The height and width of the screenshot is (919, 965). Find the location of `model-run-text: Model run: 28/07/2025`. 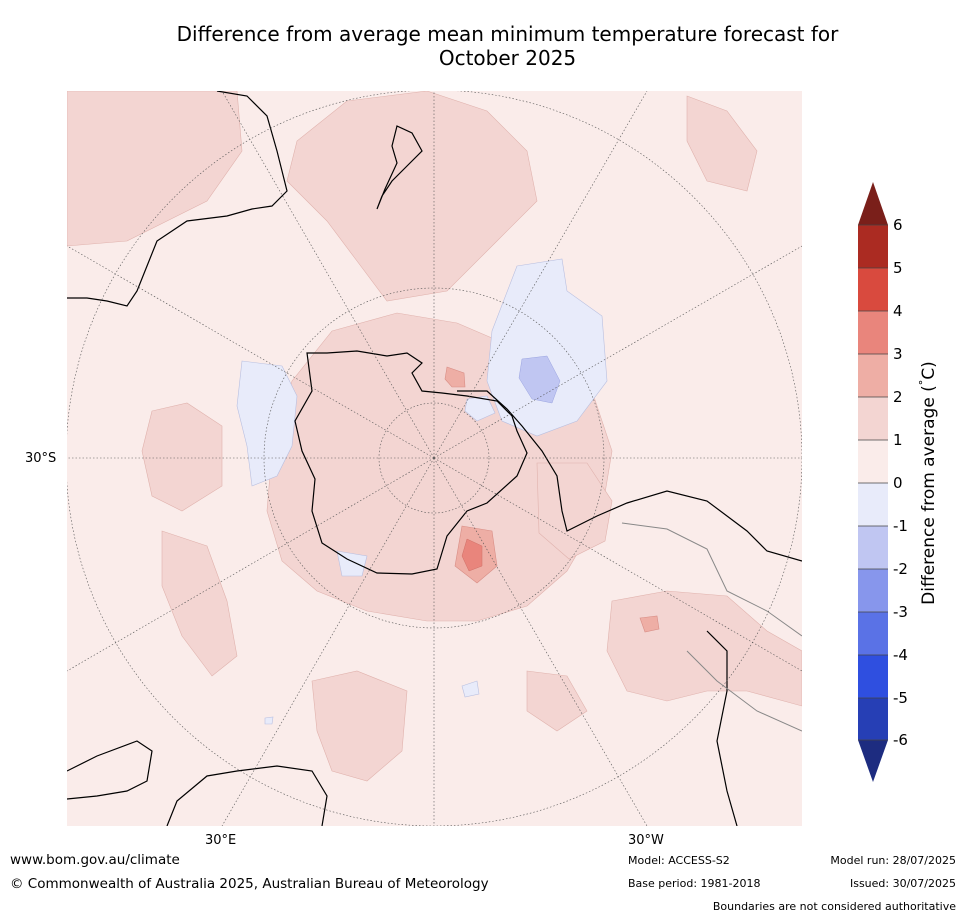

model-run-text: Model run: 28/07/2025 is located at coordinates (893, 860).